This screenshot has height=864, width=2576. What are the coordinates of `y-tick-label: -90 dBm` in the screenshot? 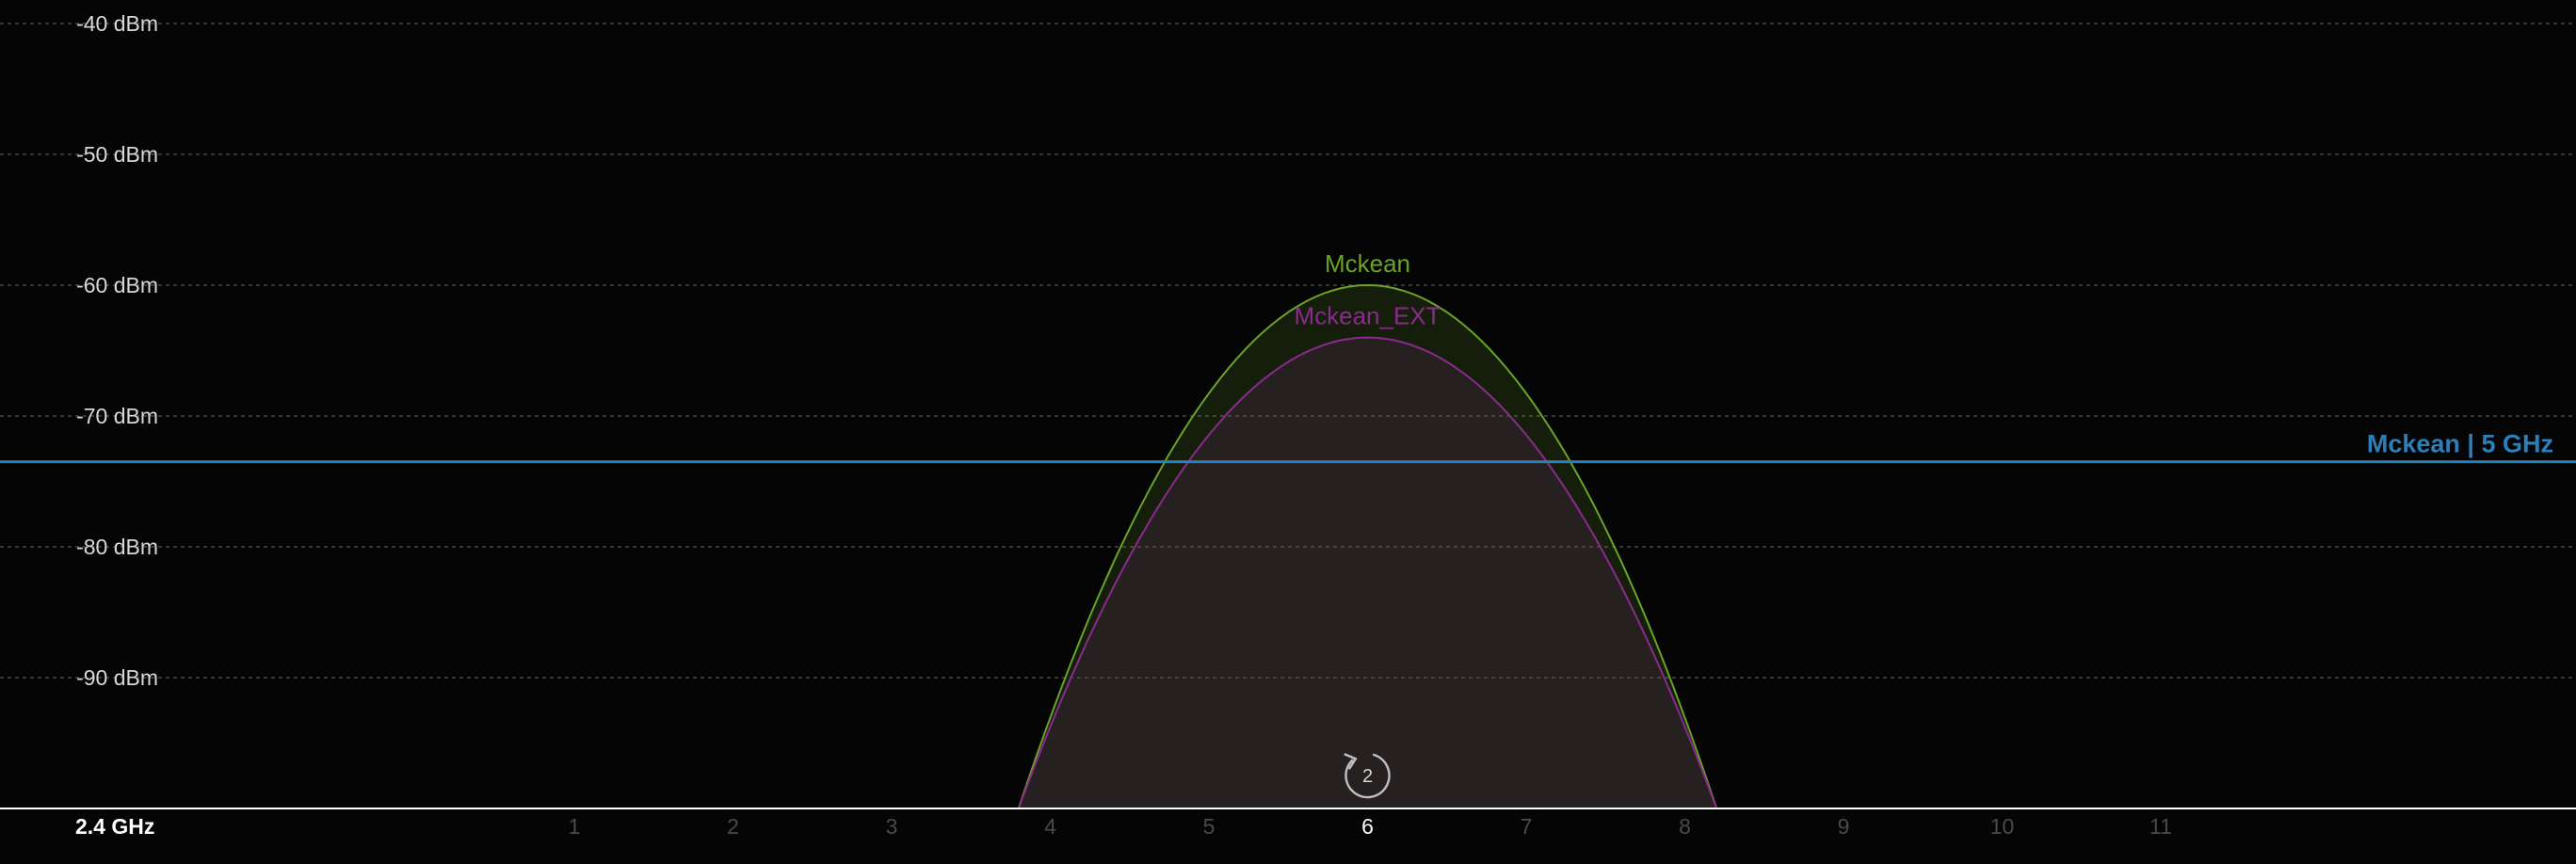 It's located at (117, 677).